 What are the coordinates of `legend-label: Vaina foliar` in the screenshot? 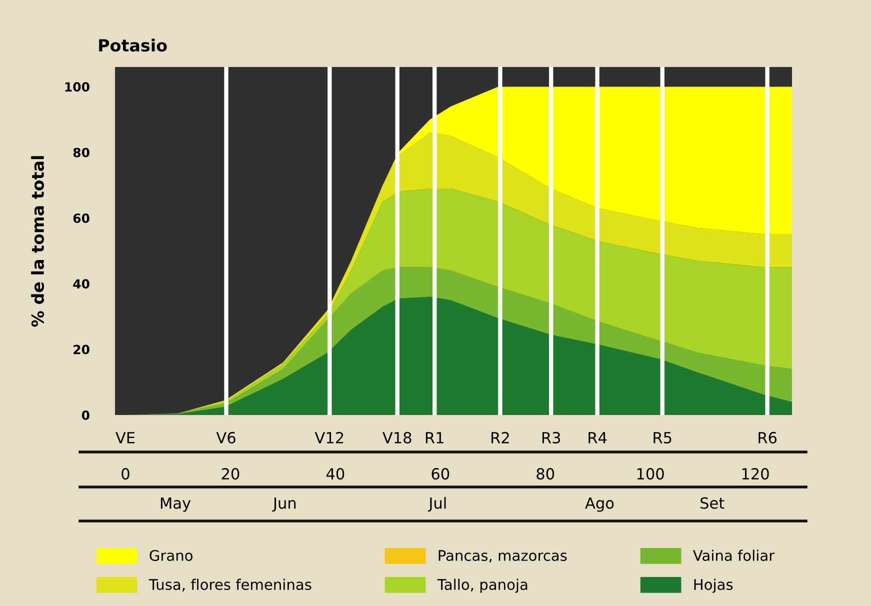 It's located at (733, 555).